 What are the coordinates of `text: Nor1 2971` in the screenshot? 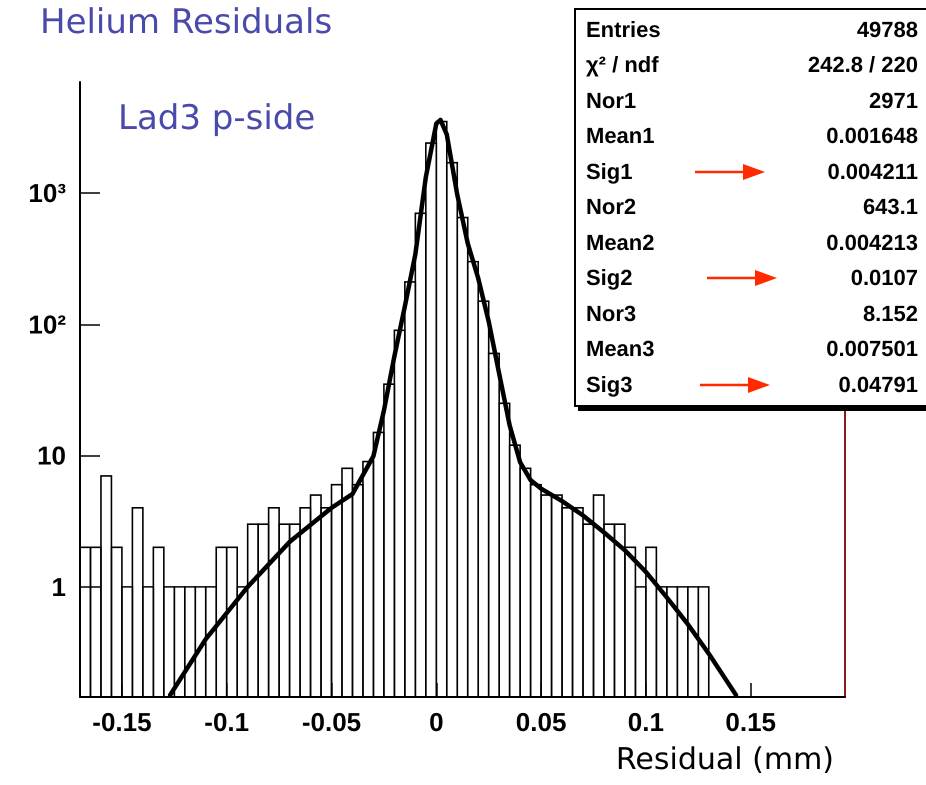 It's located at (752, 100).